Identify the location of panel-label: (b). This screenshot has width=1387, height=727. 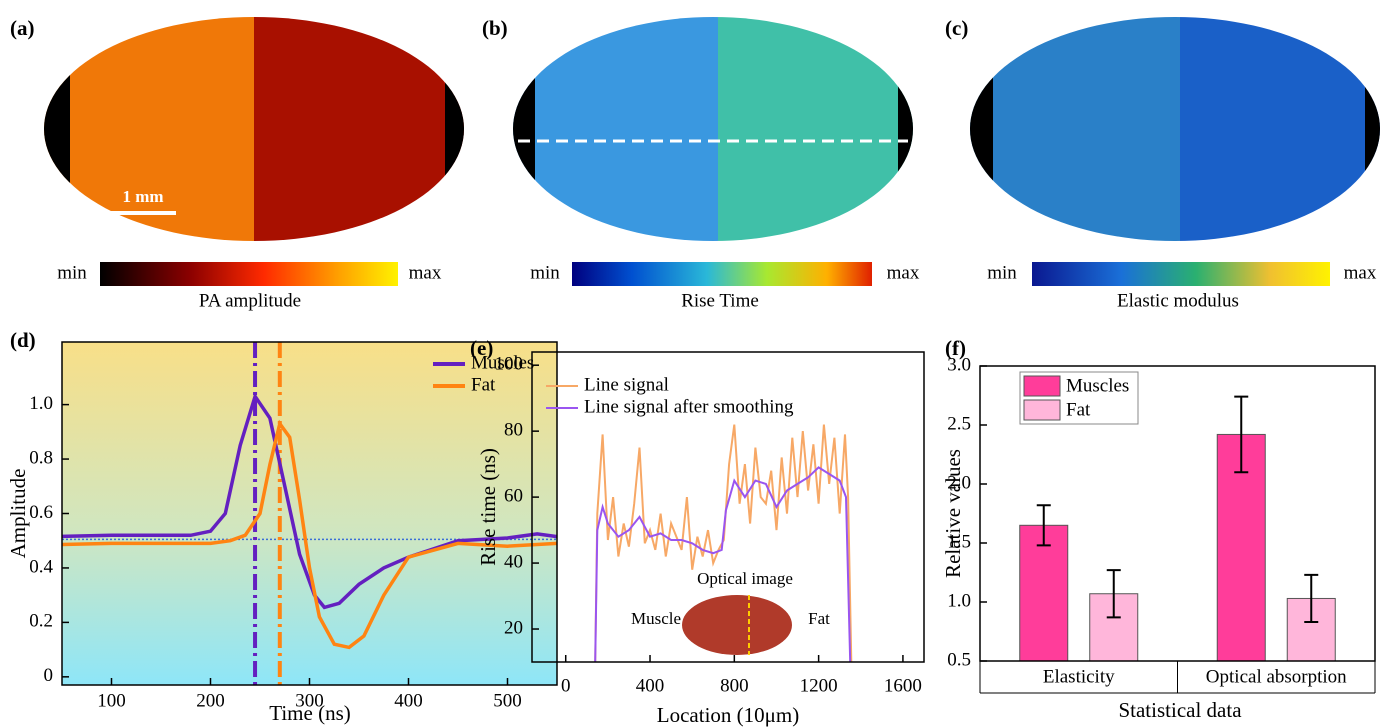
(495, 28).